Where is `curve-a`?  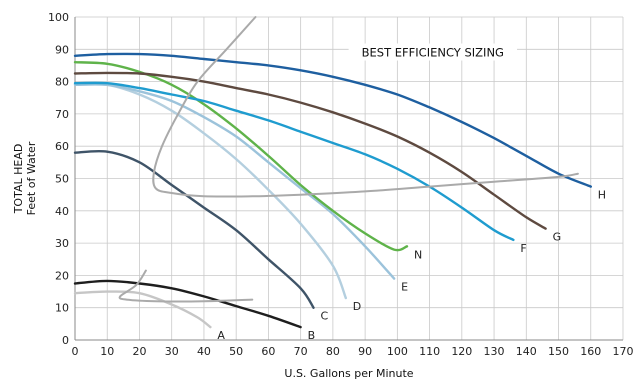
curve-a is located at coordinates (142, 309).